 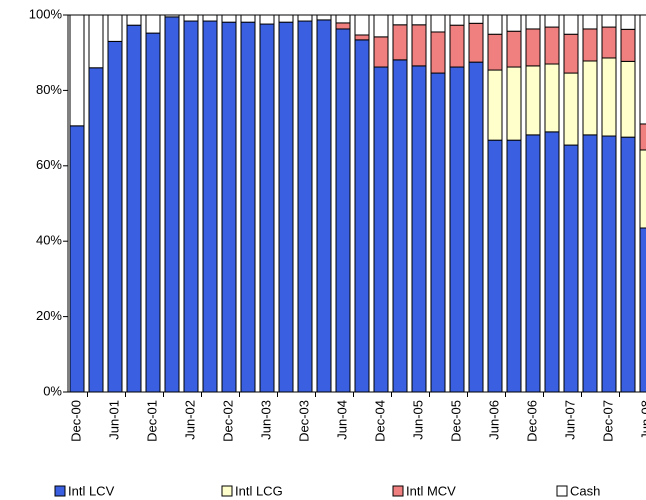 I want to click on x-tick-label: Jun-03, so click(x=265, y=420).